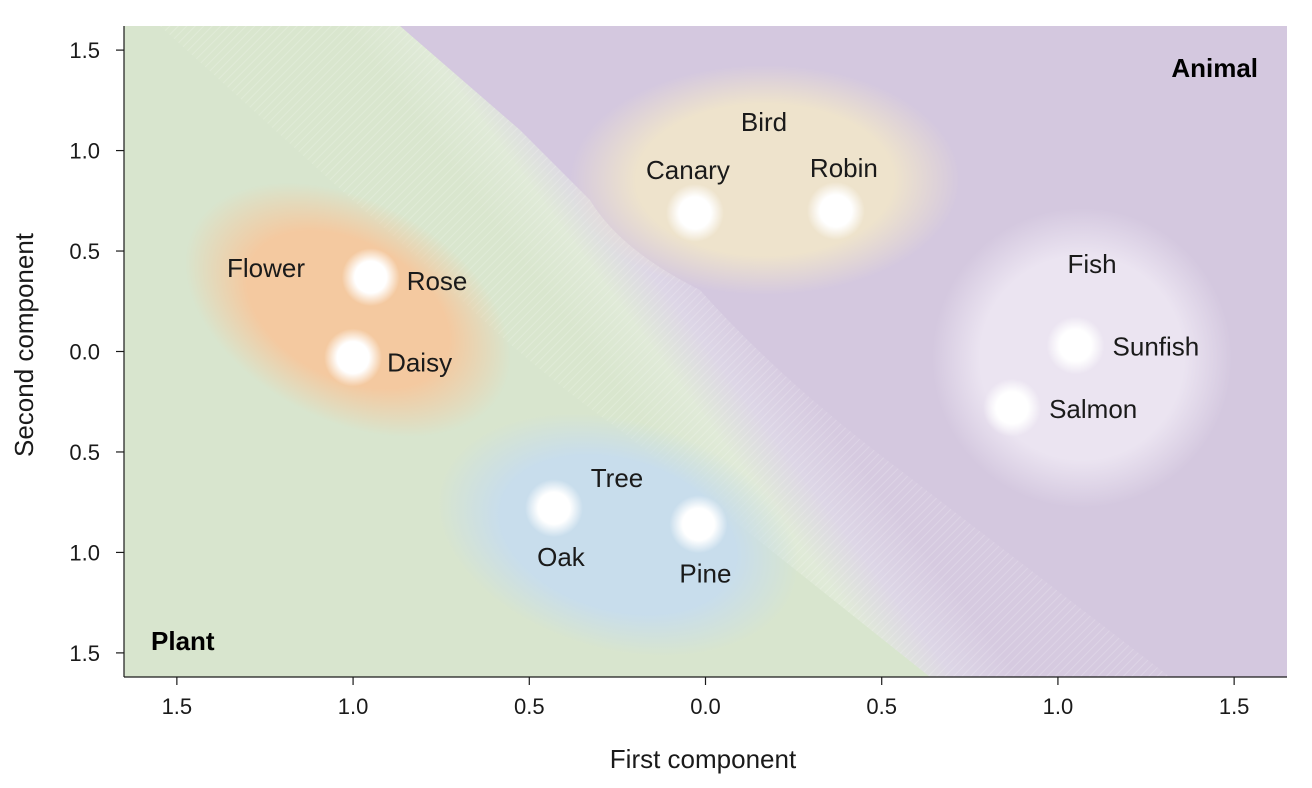  What do you see at coordinates (1091, 264) in the screenshot?
I see `group-label-fish: Fish` at bounding box center [1091, 264].